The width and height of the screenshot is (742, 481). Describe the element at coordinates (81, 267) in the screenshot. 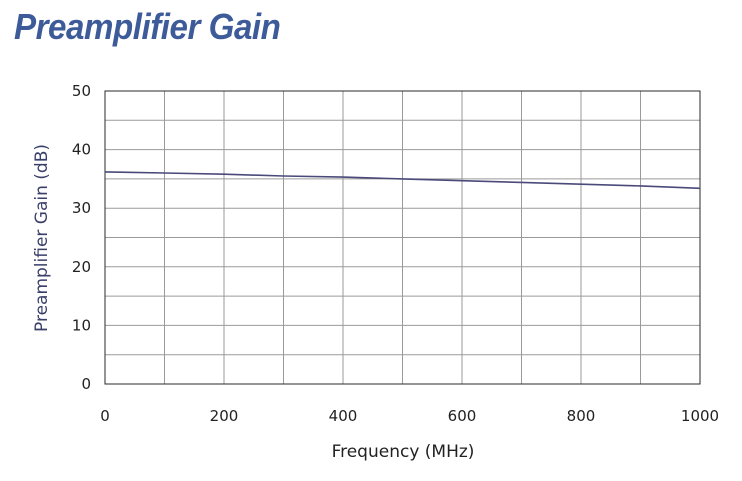

I see `y-tick-label: 20` at that location.